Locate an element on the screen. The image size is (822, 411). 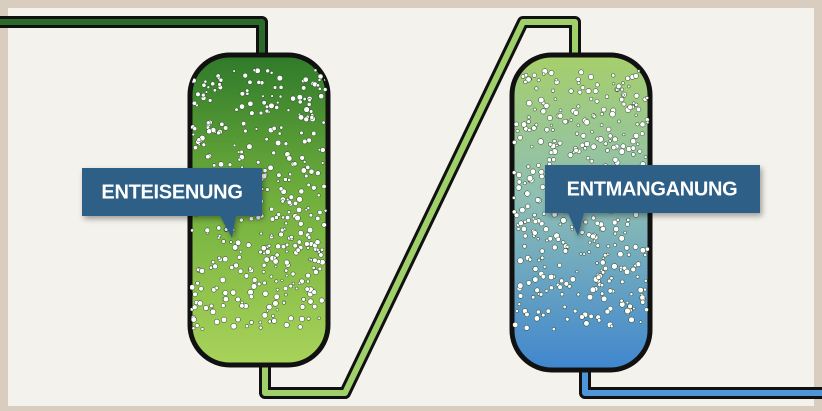
label-text: ENTMANGANUNG is located at coordinates (652, 189).